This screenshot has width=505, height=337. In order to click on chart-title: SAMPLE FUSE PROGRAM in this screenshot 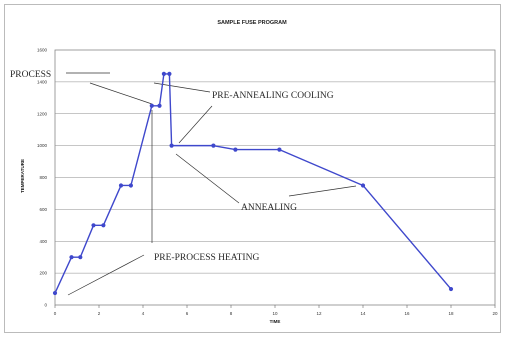, I will do `click(252, 23)`.